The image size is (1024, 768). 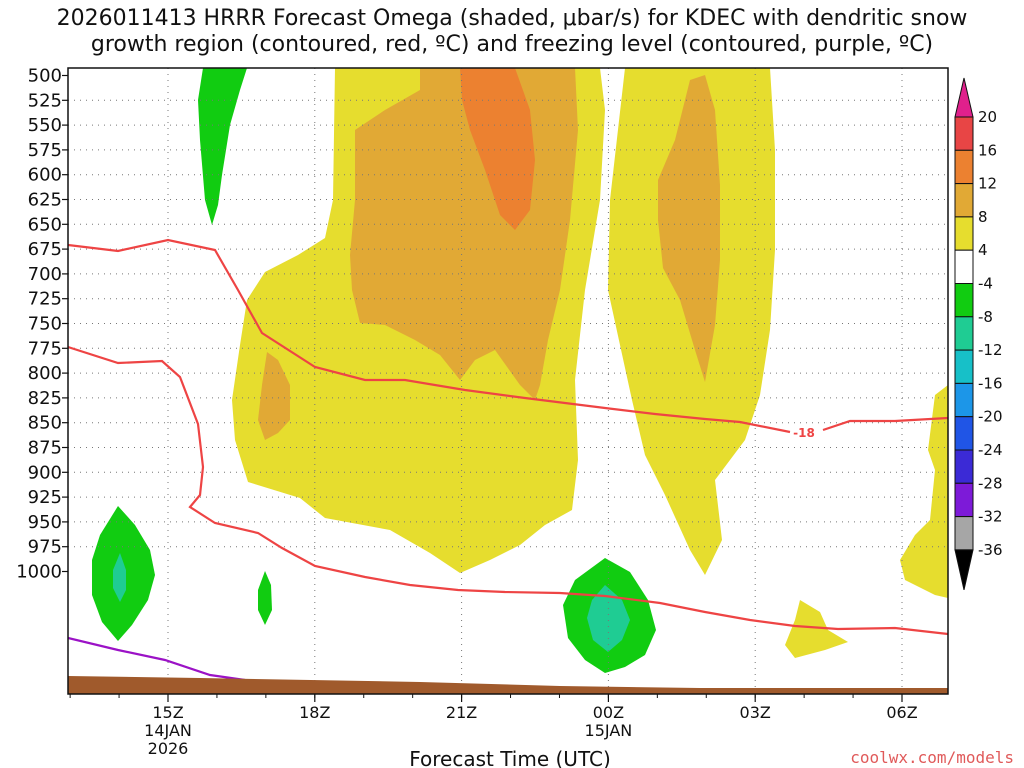 I want to click on colorbar-label: -28, so click(x=990, y=483).